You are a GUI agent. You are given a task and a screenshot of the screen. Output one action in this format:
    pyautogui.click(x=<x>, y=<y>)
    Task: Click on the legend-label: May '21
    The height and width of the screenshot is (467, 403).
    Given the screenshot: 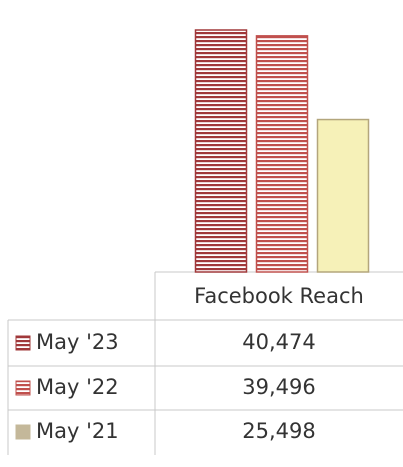 What is the action you would take?
    pyautogui.click(x=77, y=431)
    